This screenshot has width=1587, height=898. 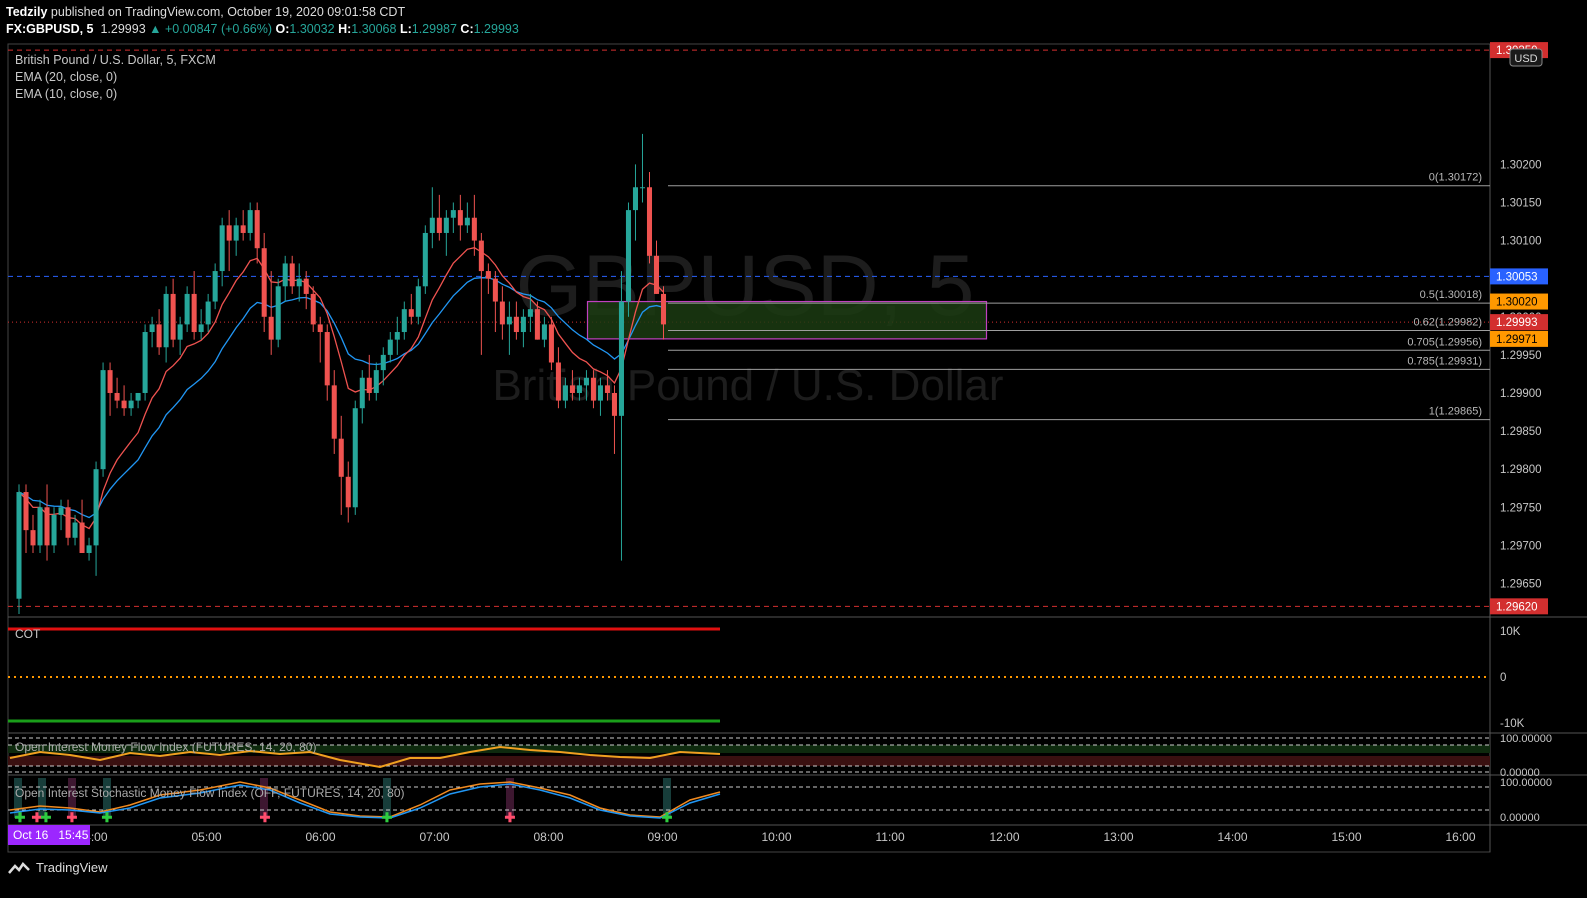 What do you see at coordinates (890, 837) in the screenshot?
I see `time-tick-label: 11:00` at bounding box center [890, 837].